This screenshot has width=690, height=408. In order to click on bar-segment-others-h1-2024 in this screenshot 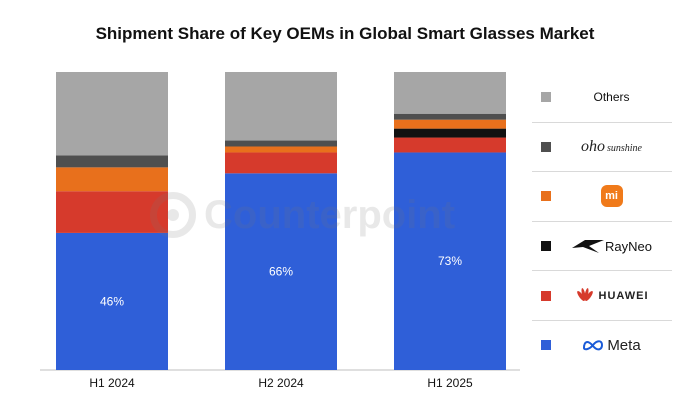, I will do `click(112, 114)`.